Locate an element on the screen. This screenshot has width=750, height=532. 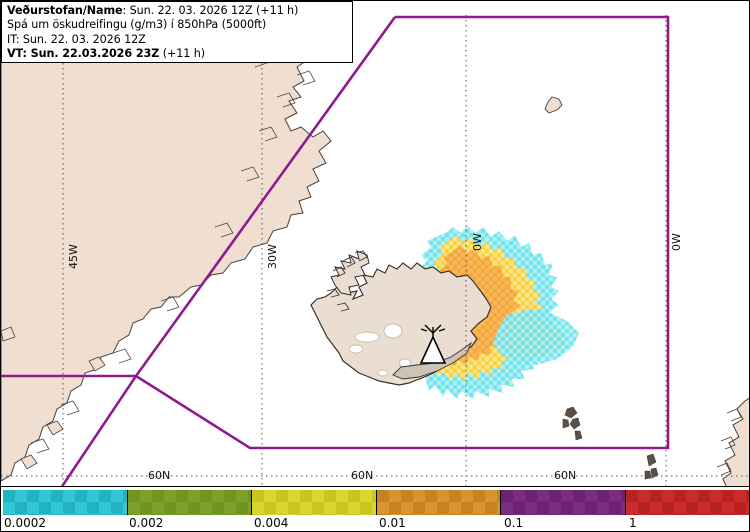
colorbar-label-0.002: 0.002 is located at coordinates (146, 523).